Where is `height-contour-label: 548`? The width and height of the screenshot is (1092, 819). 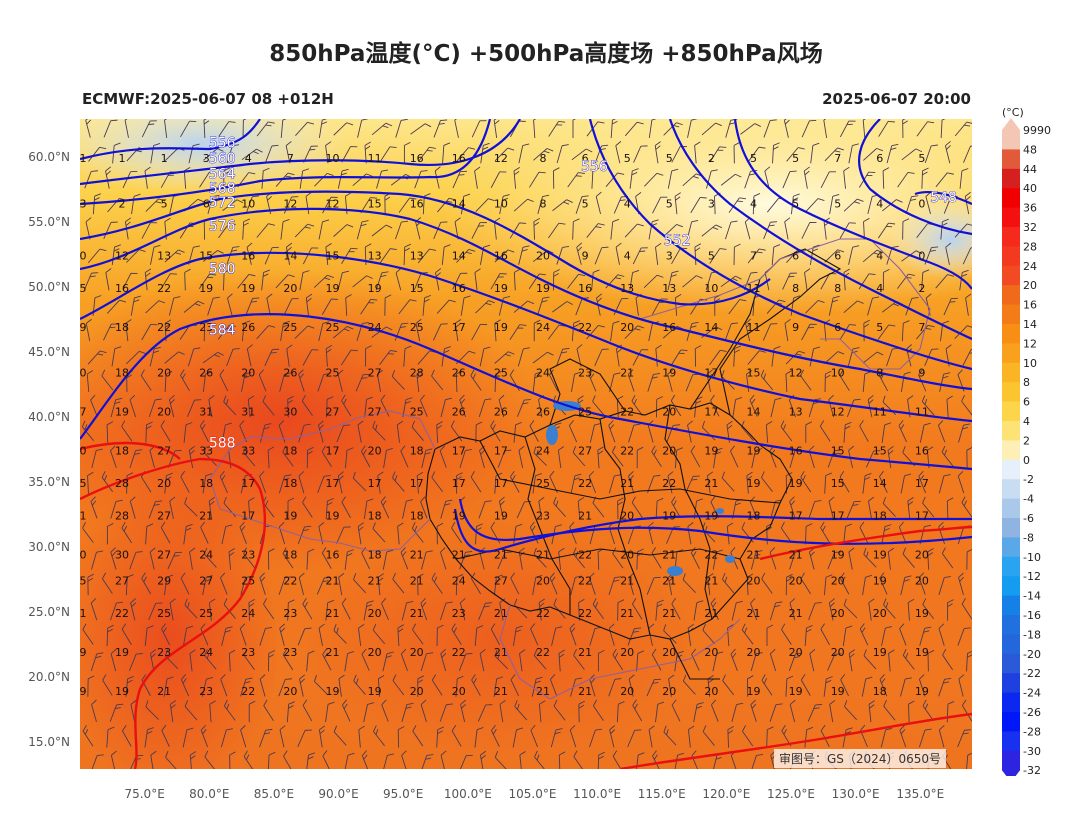 height-contour-label: 548 is located at coordinates (943, 198).